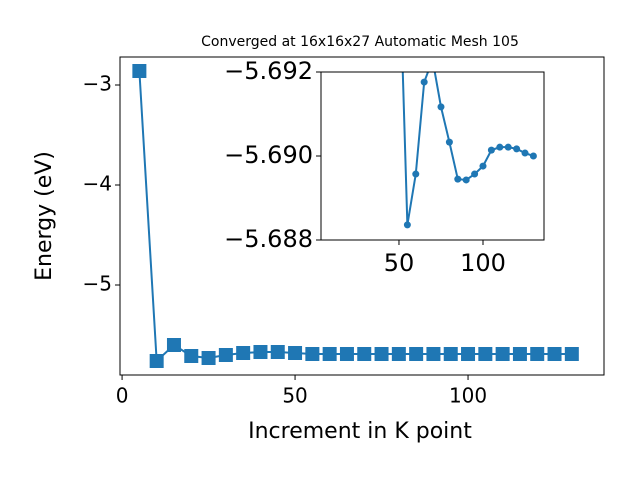  What do you see at coordinates (360, 431) in the screenshot?
I see `x-axis-label: Increment in K point` at bounding box center [360, 431].